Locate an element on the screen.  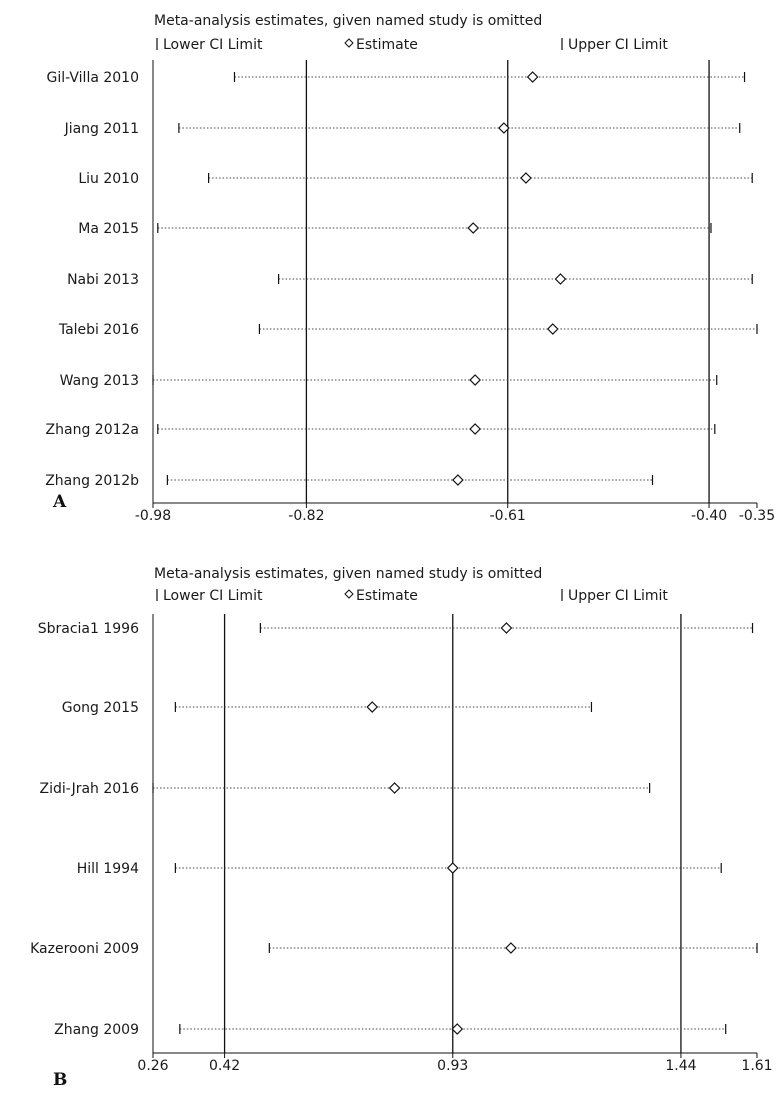
x-tick-label: 1.44 is located at coordinates (680, 1066).